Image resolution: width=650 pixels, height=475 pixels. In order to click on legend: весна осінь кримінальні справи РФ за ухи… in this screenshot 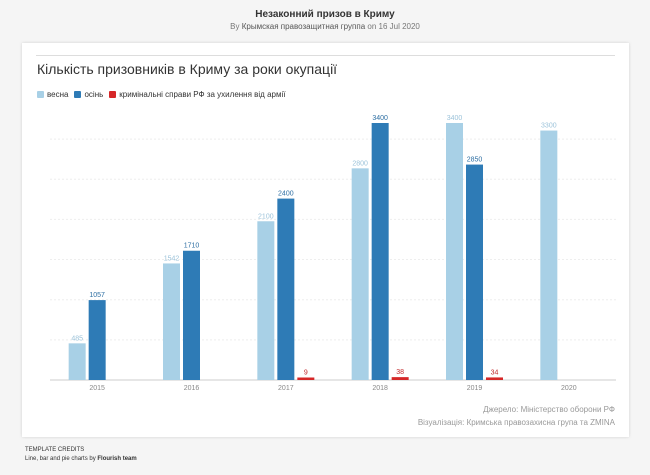, I will do `click(164, 94)`.